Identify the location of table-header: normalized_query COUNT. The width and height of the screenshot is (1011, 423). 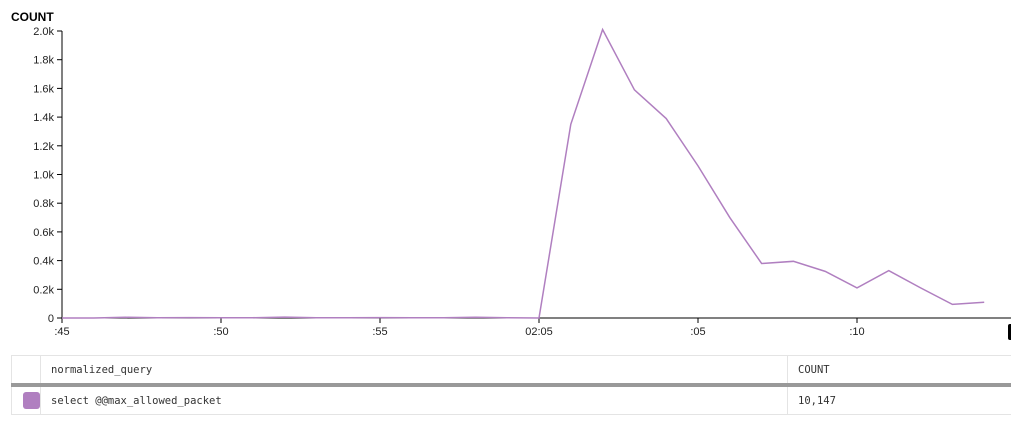
(511, 370).